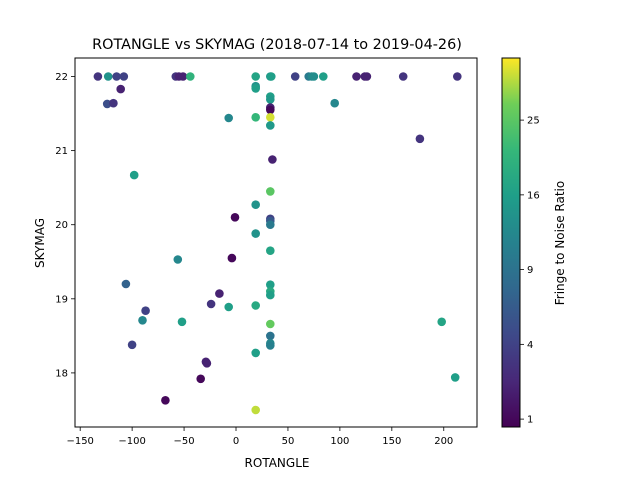 The image size is (640, 480). What do you see at coordinates (61, 373) in the screenshot?
I see `y-tick-label: 18` at bounding box center [61, 373].